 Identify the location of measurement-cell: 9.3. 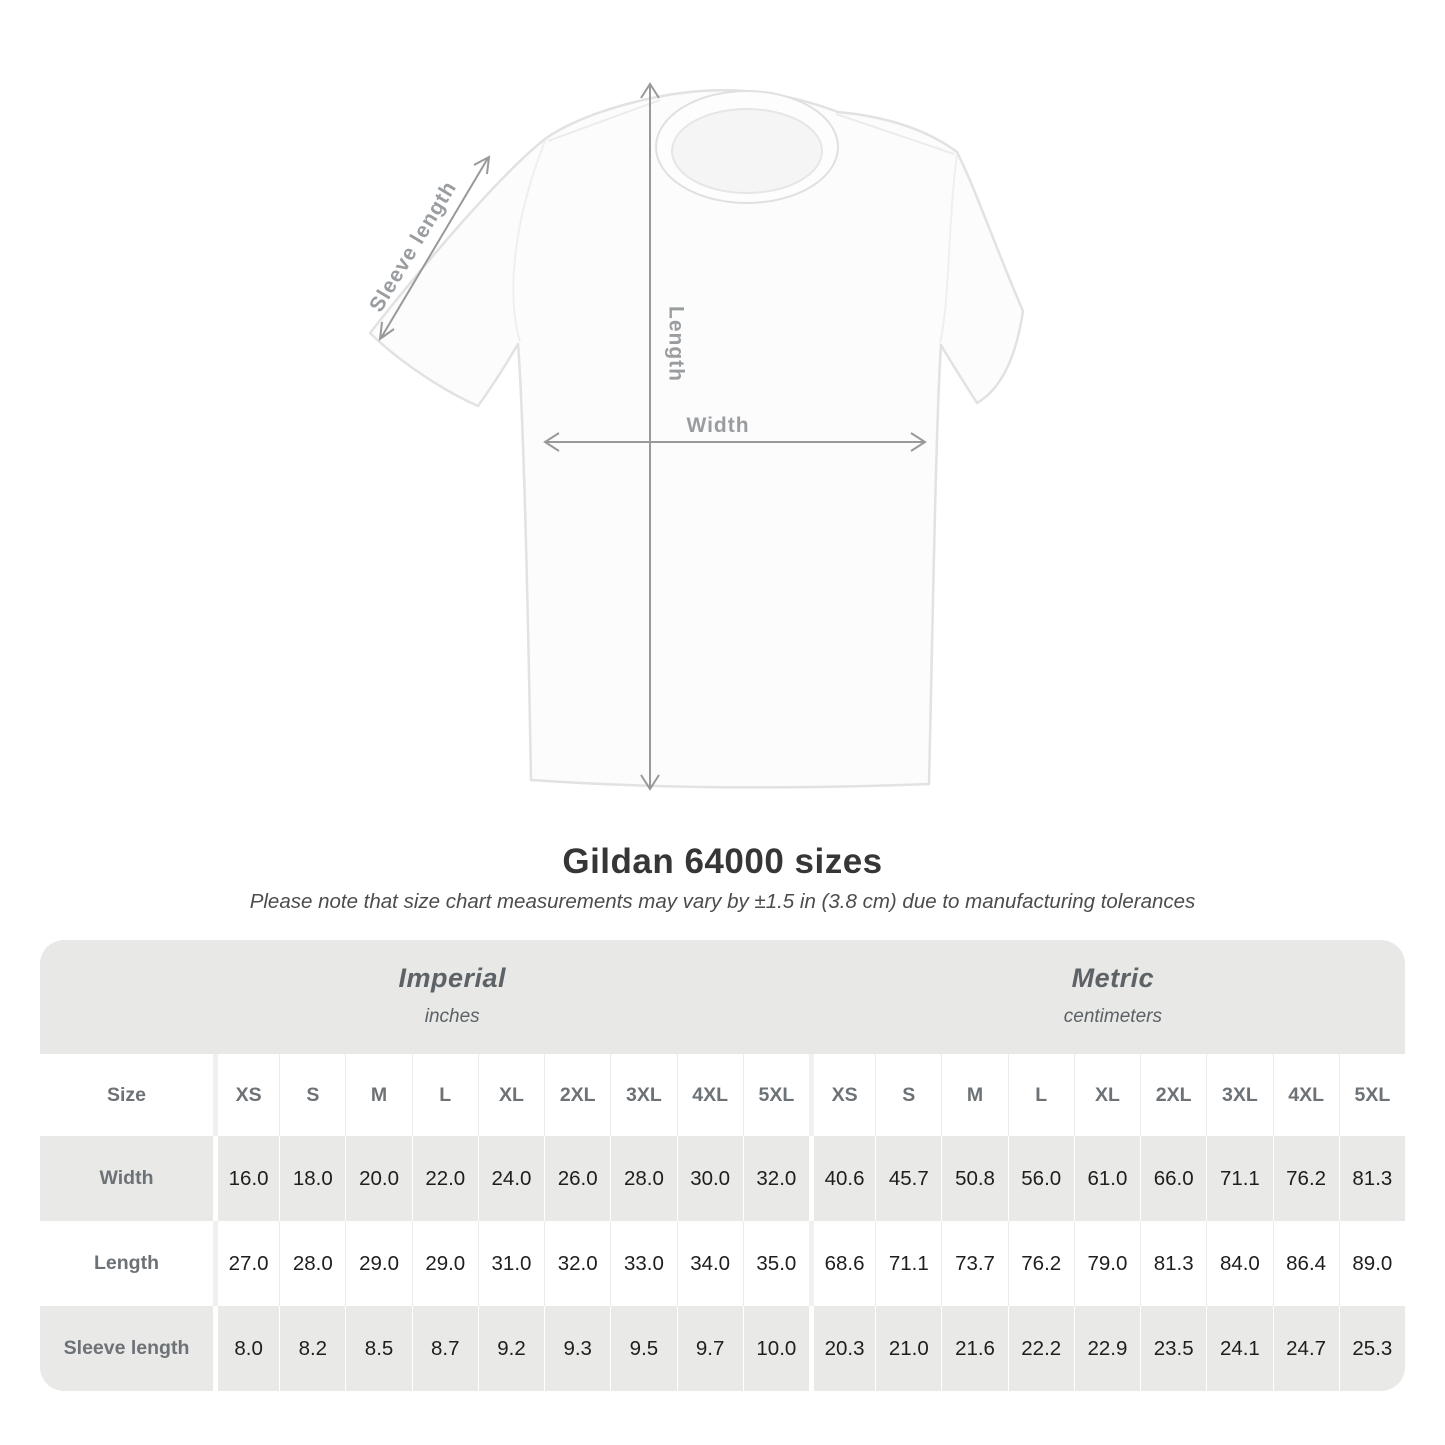
(577, 1348).